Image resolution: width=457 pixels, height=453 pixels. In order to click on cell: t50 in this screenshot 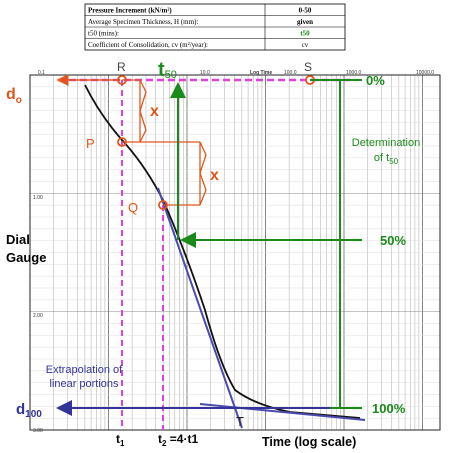, I will do `click(305, 34)`.